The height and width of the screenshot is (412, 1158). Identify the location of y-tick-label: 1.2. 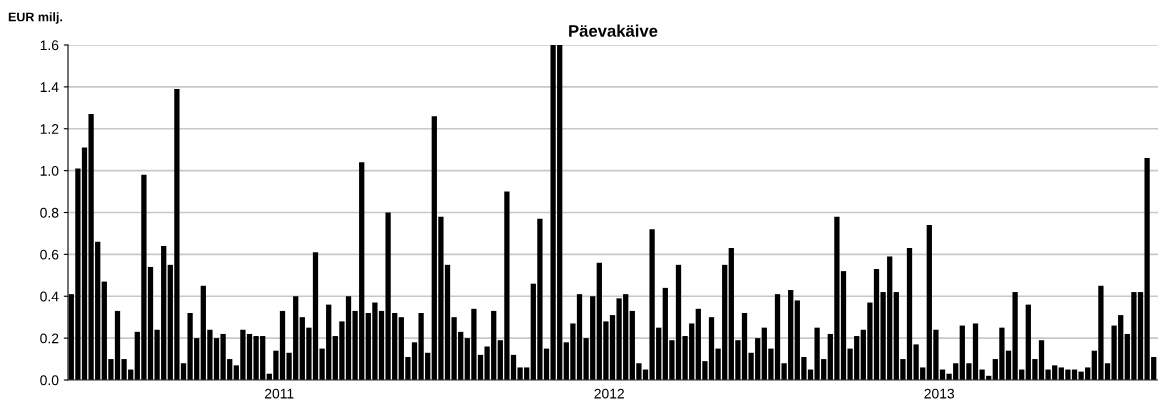
(49, 129).